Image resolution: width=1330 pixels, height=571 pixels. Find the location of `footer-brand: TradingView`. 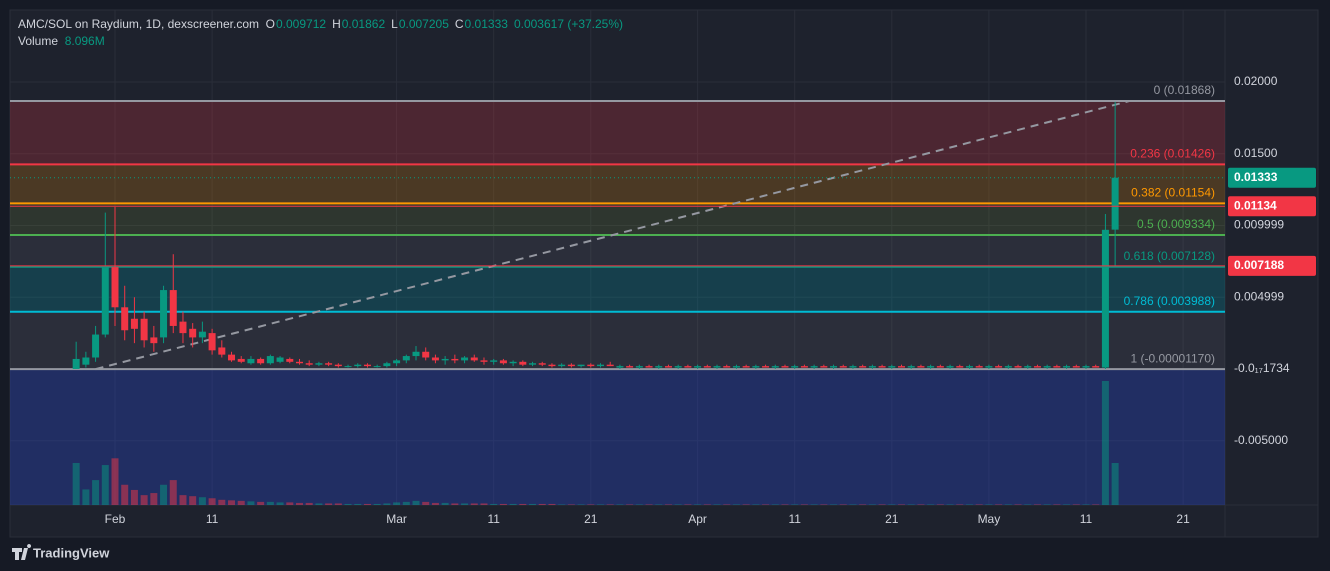

footer-brand: TradingView is located at coordinates (71, 552).